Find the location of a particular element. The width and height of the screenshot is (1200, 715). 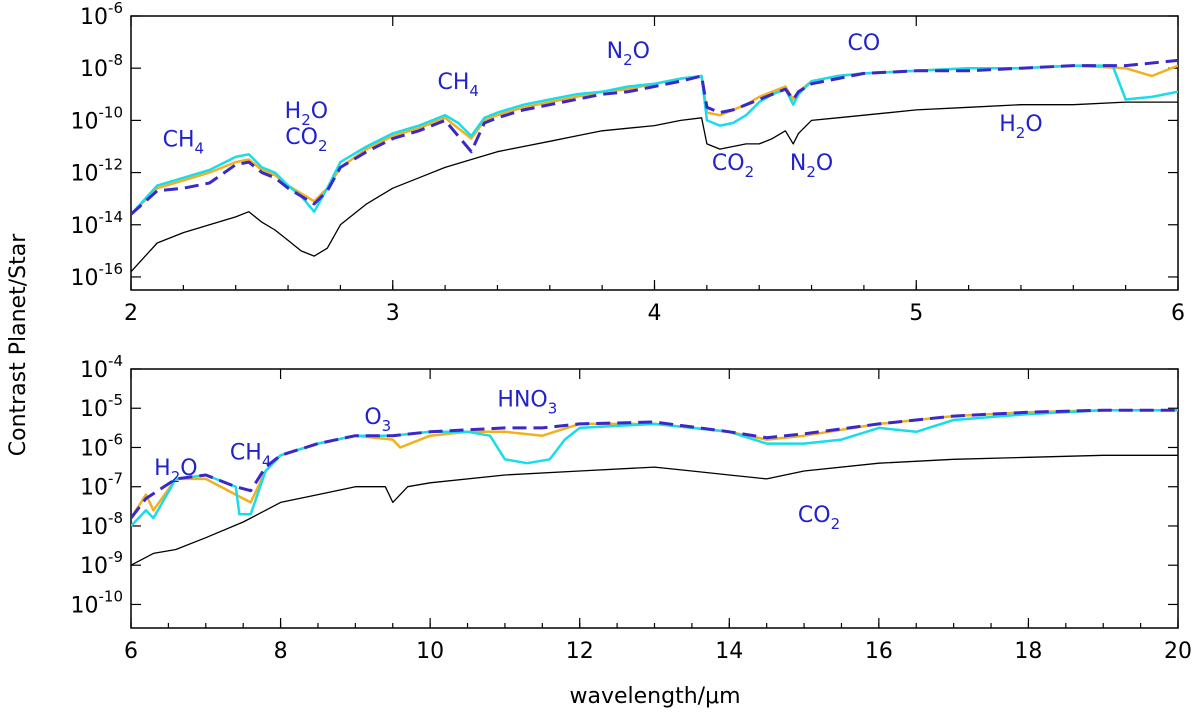

y-tick-label: 10⁻⁴ is located at coordinates (101, 367).